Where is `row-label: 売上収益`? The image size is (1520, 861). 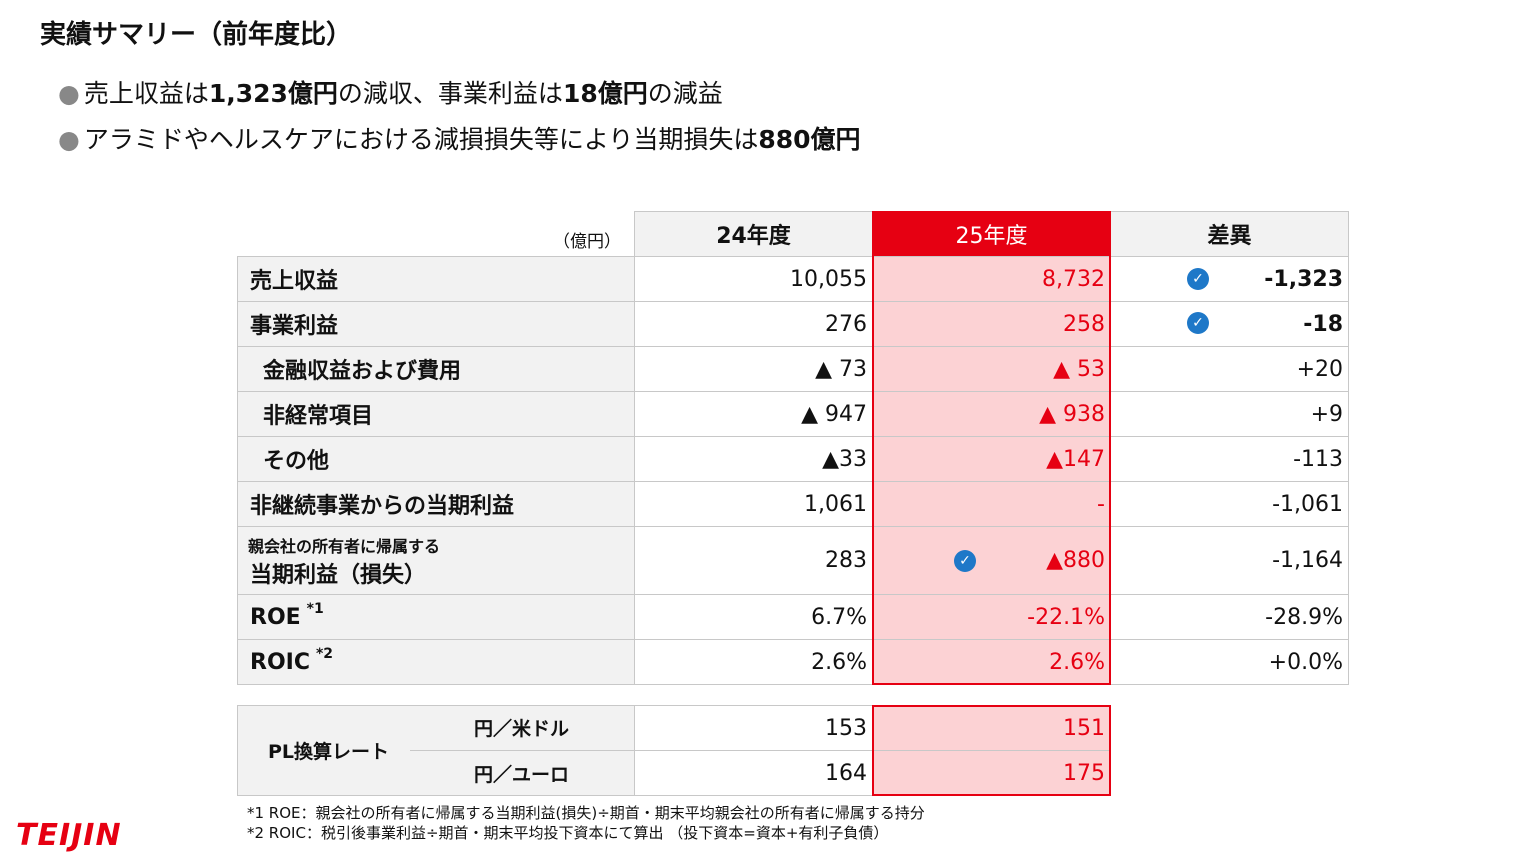
row-label: 売上収益 is located at coordinates (436, 279).